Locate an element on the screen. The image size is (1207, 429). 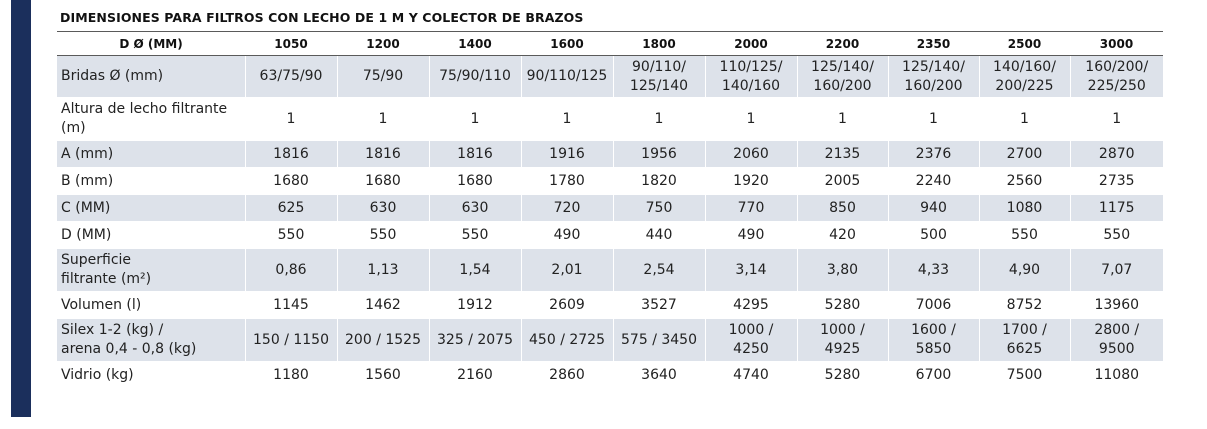
value-cell: 450 / 2725 is located at coordinates (566, 340).